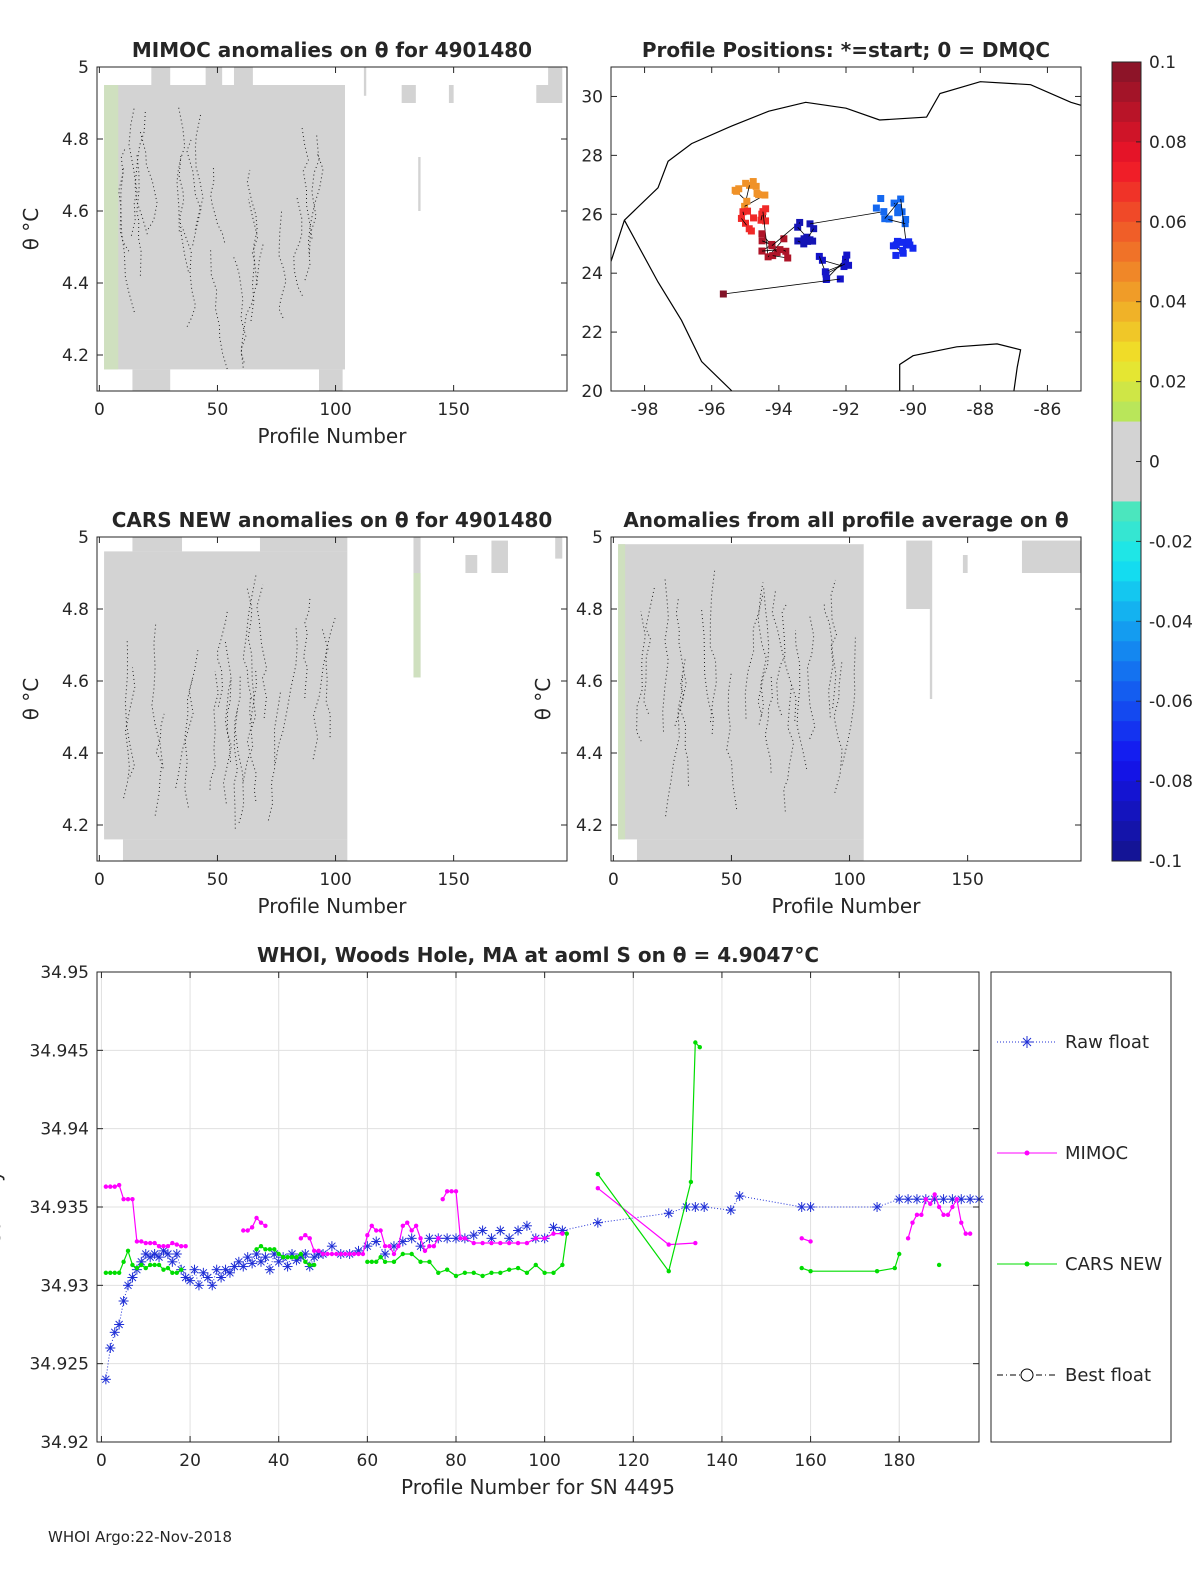  What do you see at coordinates (83, 538) in the screenshot?
I see `y-tick-label: 5` at bounding box center [83, 538].